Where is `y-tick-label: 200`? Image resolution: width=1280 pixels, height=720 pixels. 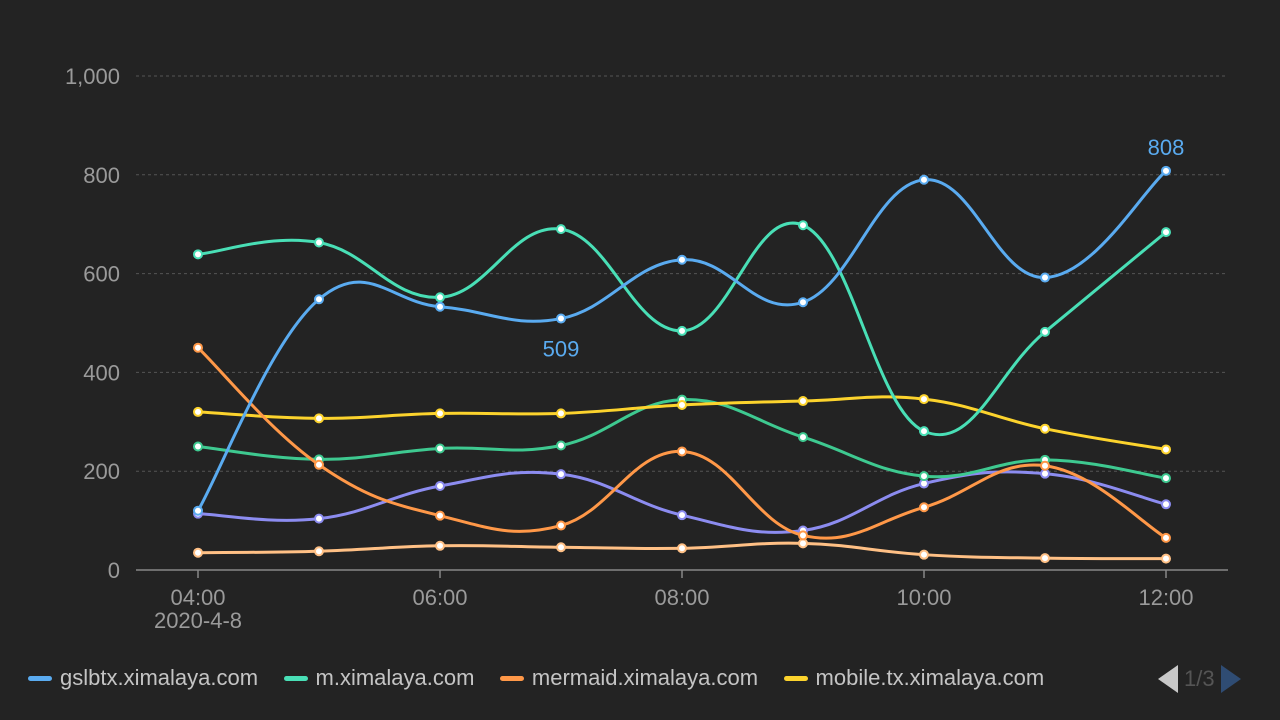 y-tick-label: 200 is located at coordinates (101, 471).